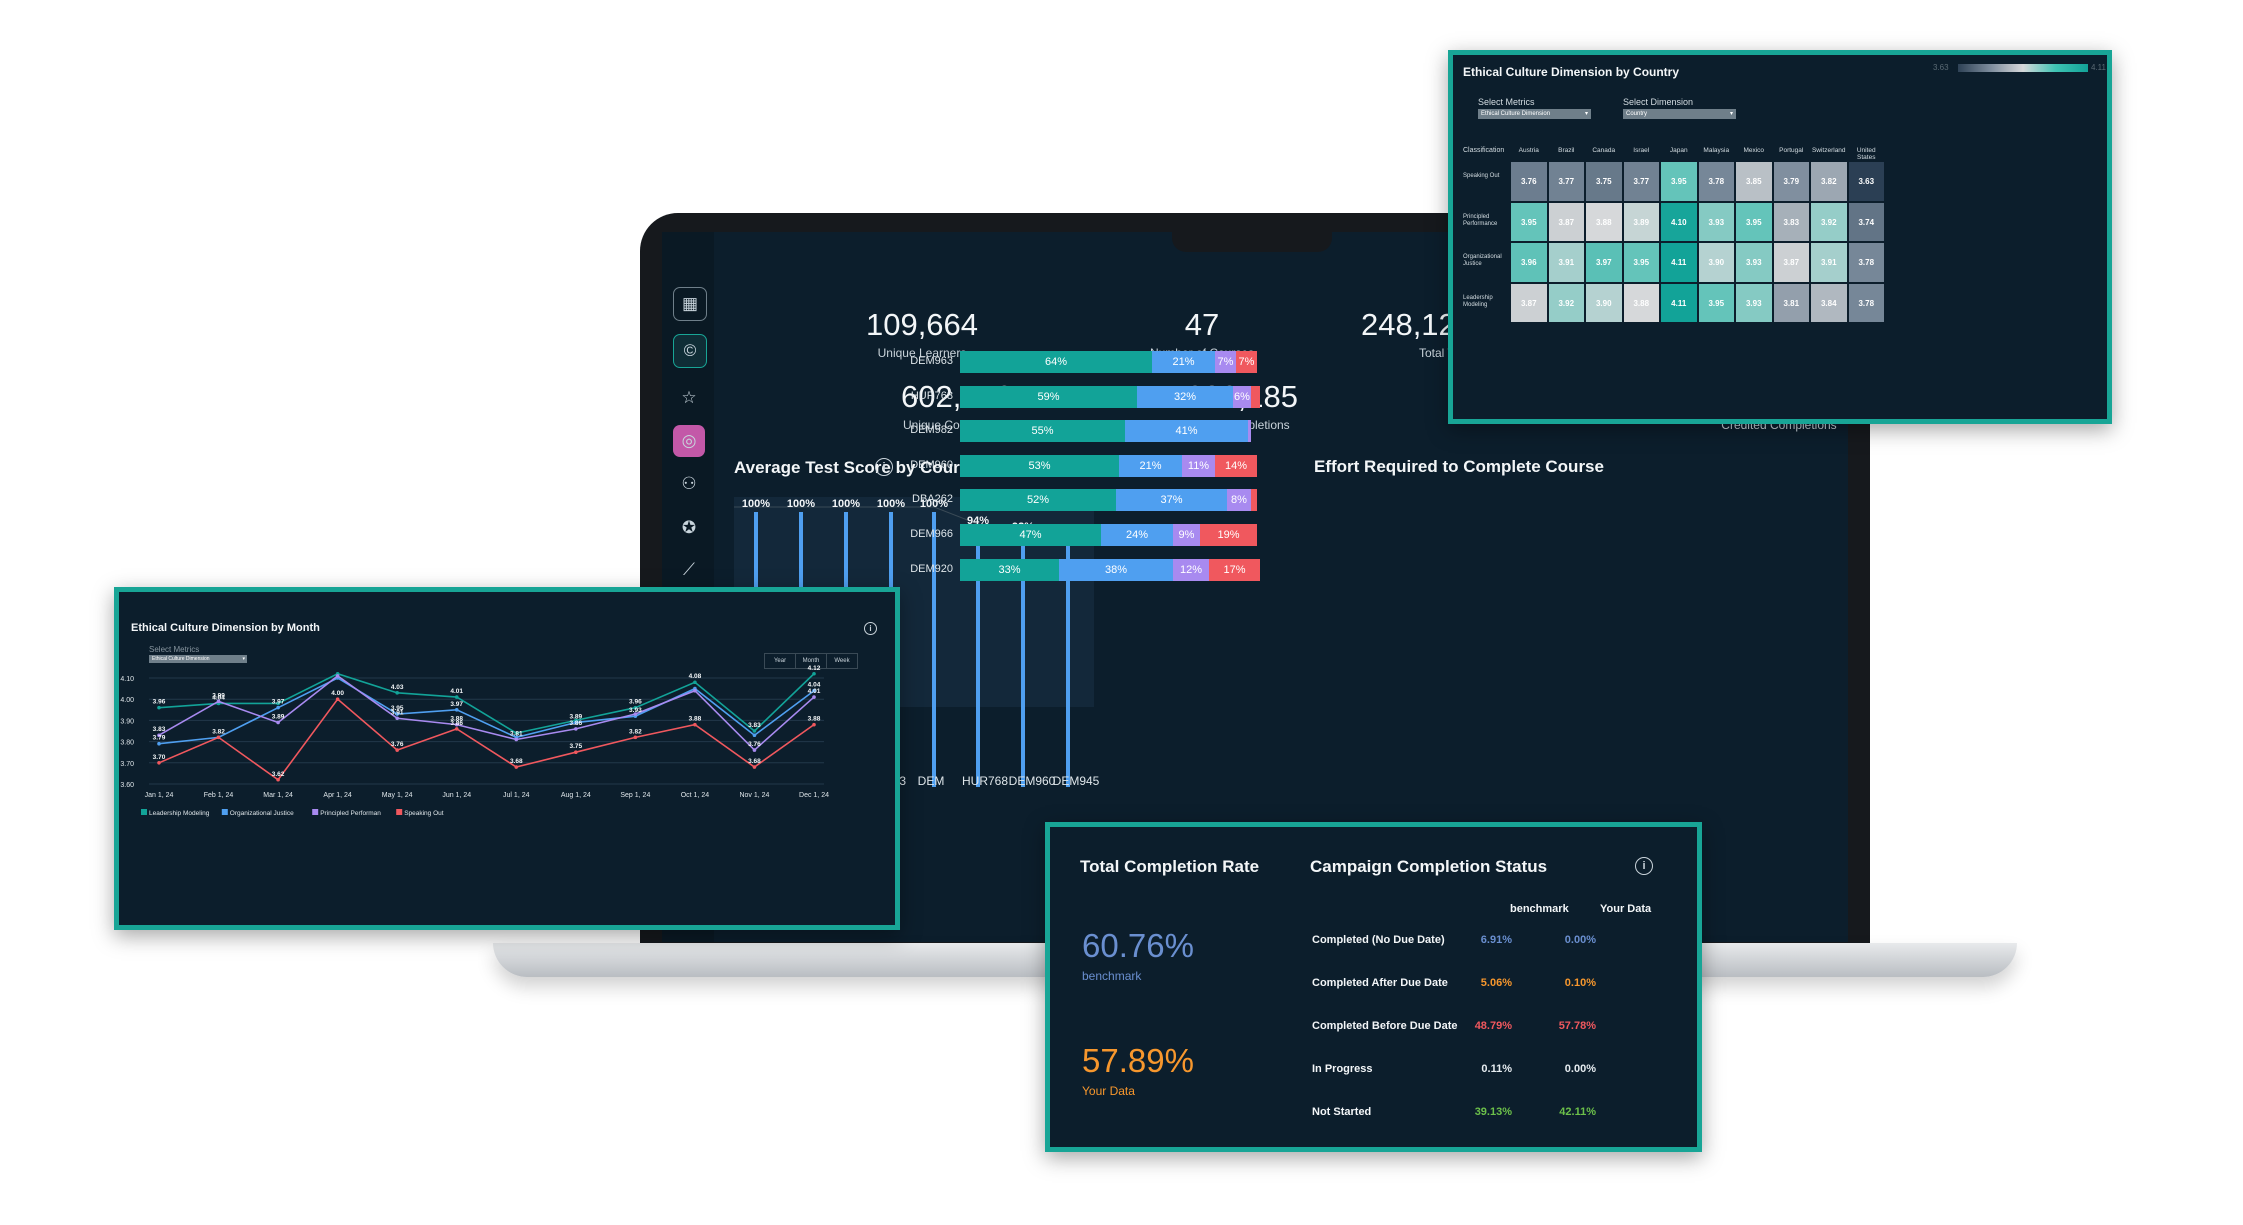 This screenshot has width=2243, height=1225. What do you see at coordinates (1626, 909) in the screenshot?
I see `your-data-column-header: Your Data` at bounding box center [1626, 909].